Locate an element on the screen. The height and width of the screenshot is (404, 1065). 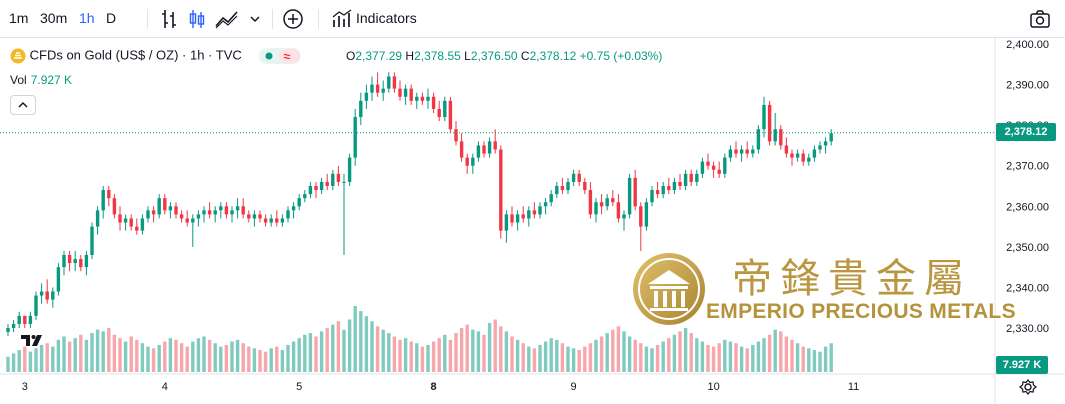
collapse-legend-button is located at coordinates (23, 105).